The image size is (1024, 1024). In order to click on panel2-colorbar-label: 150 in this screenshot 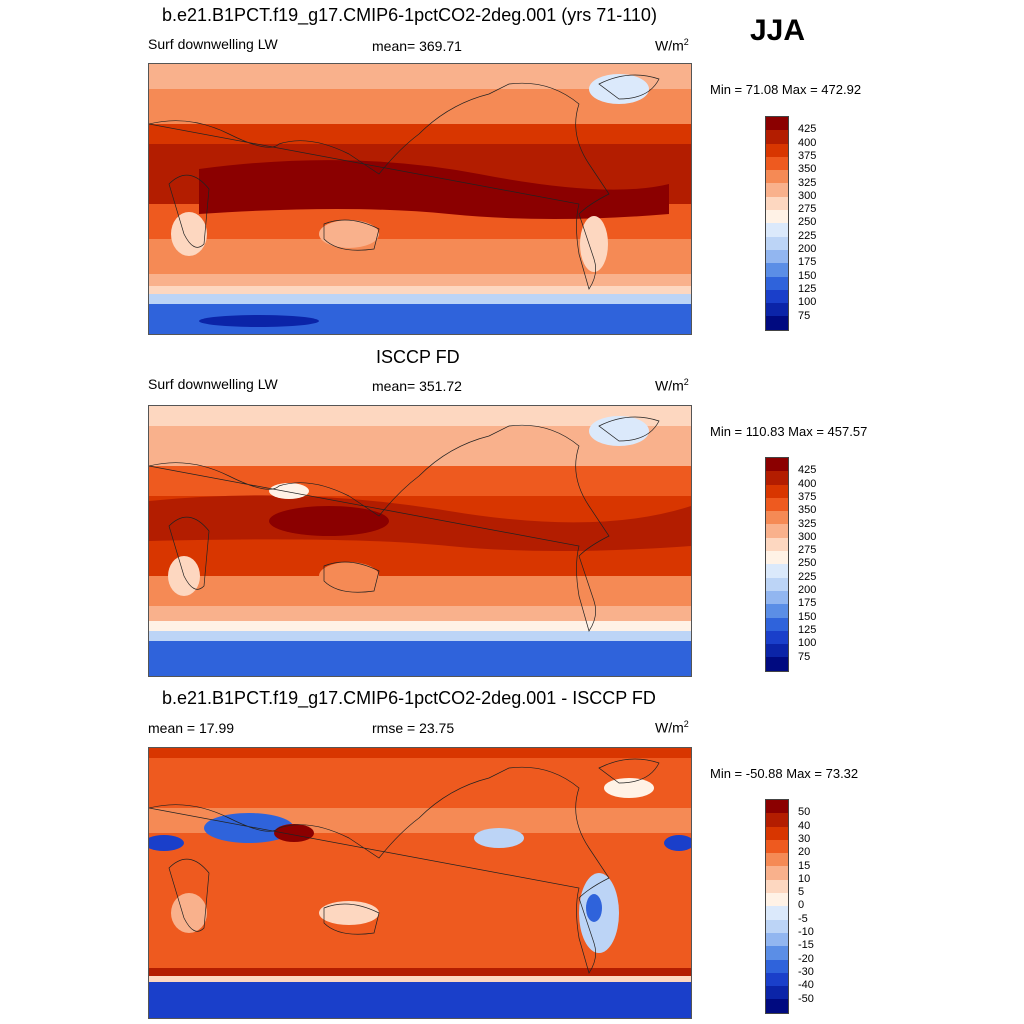, I will do `click(807, 616)`.